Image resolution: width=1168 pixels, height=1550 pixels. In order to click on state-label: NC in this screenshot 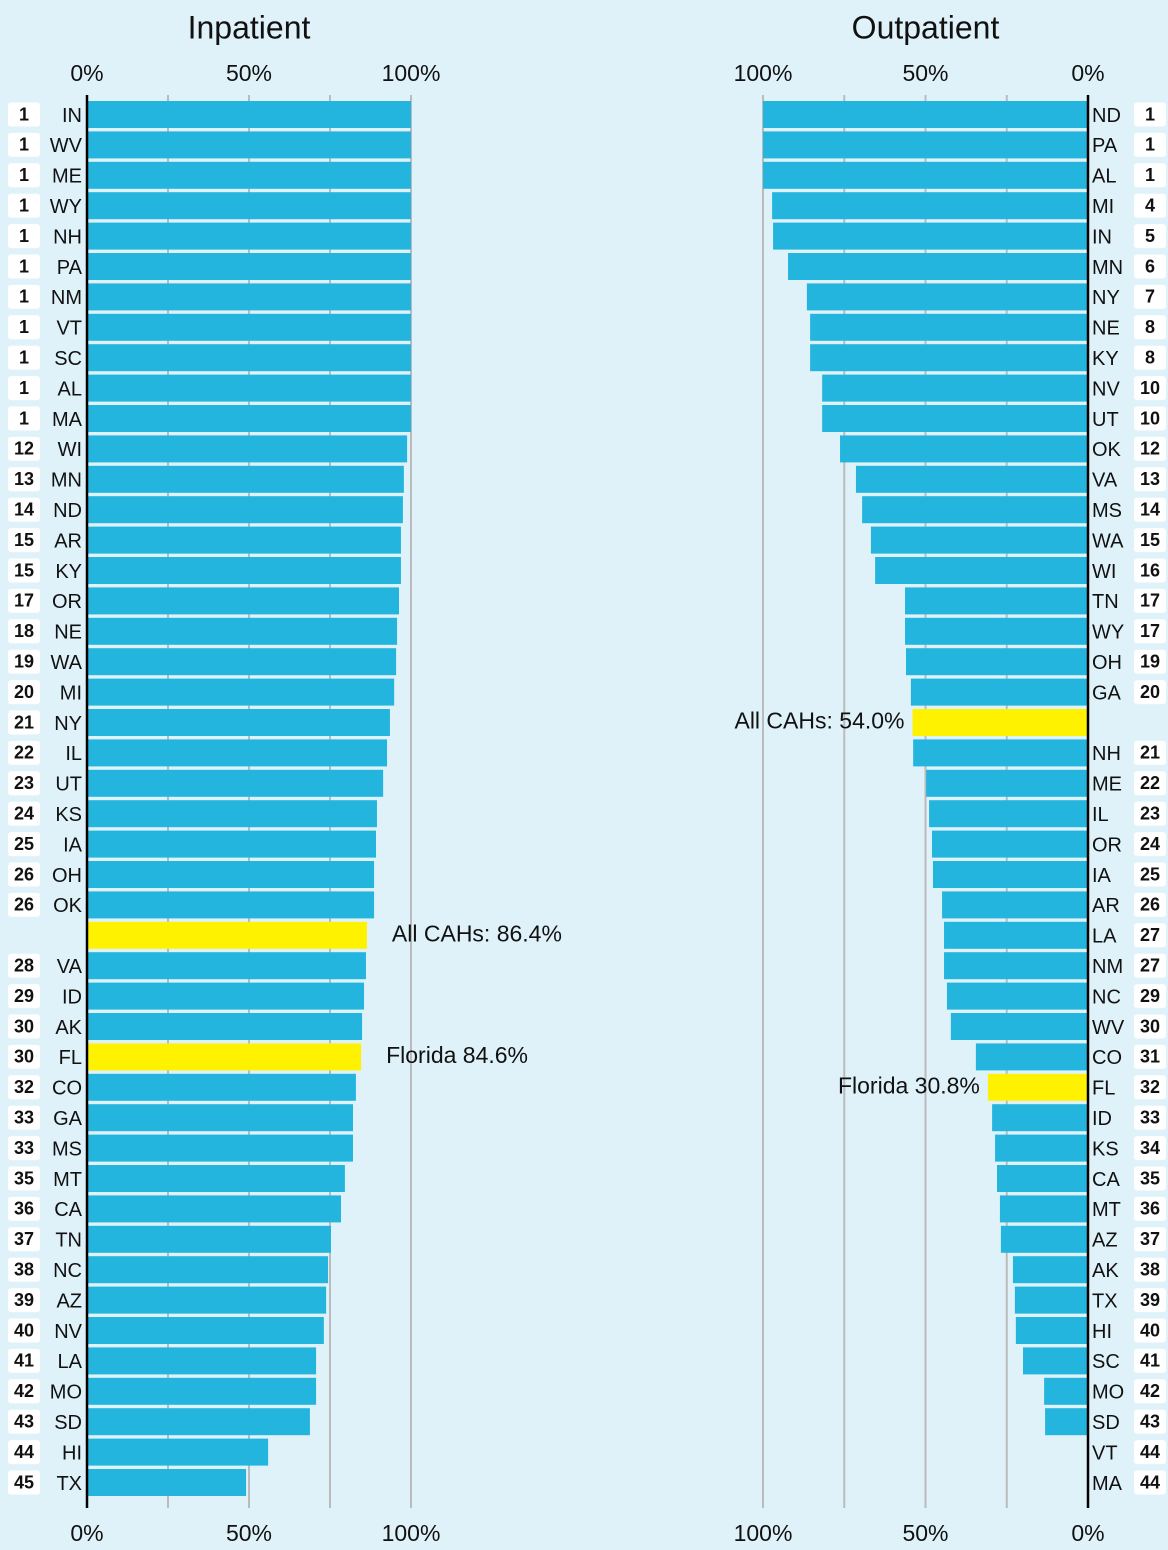, I will do `click(1106, 997)`.